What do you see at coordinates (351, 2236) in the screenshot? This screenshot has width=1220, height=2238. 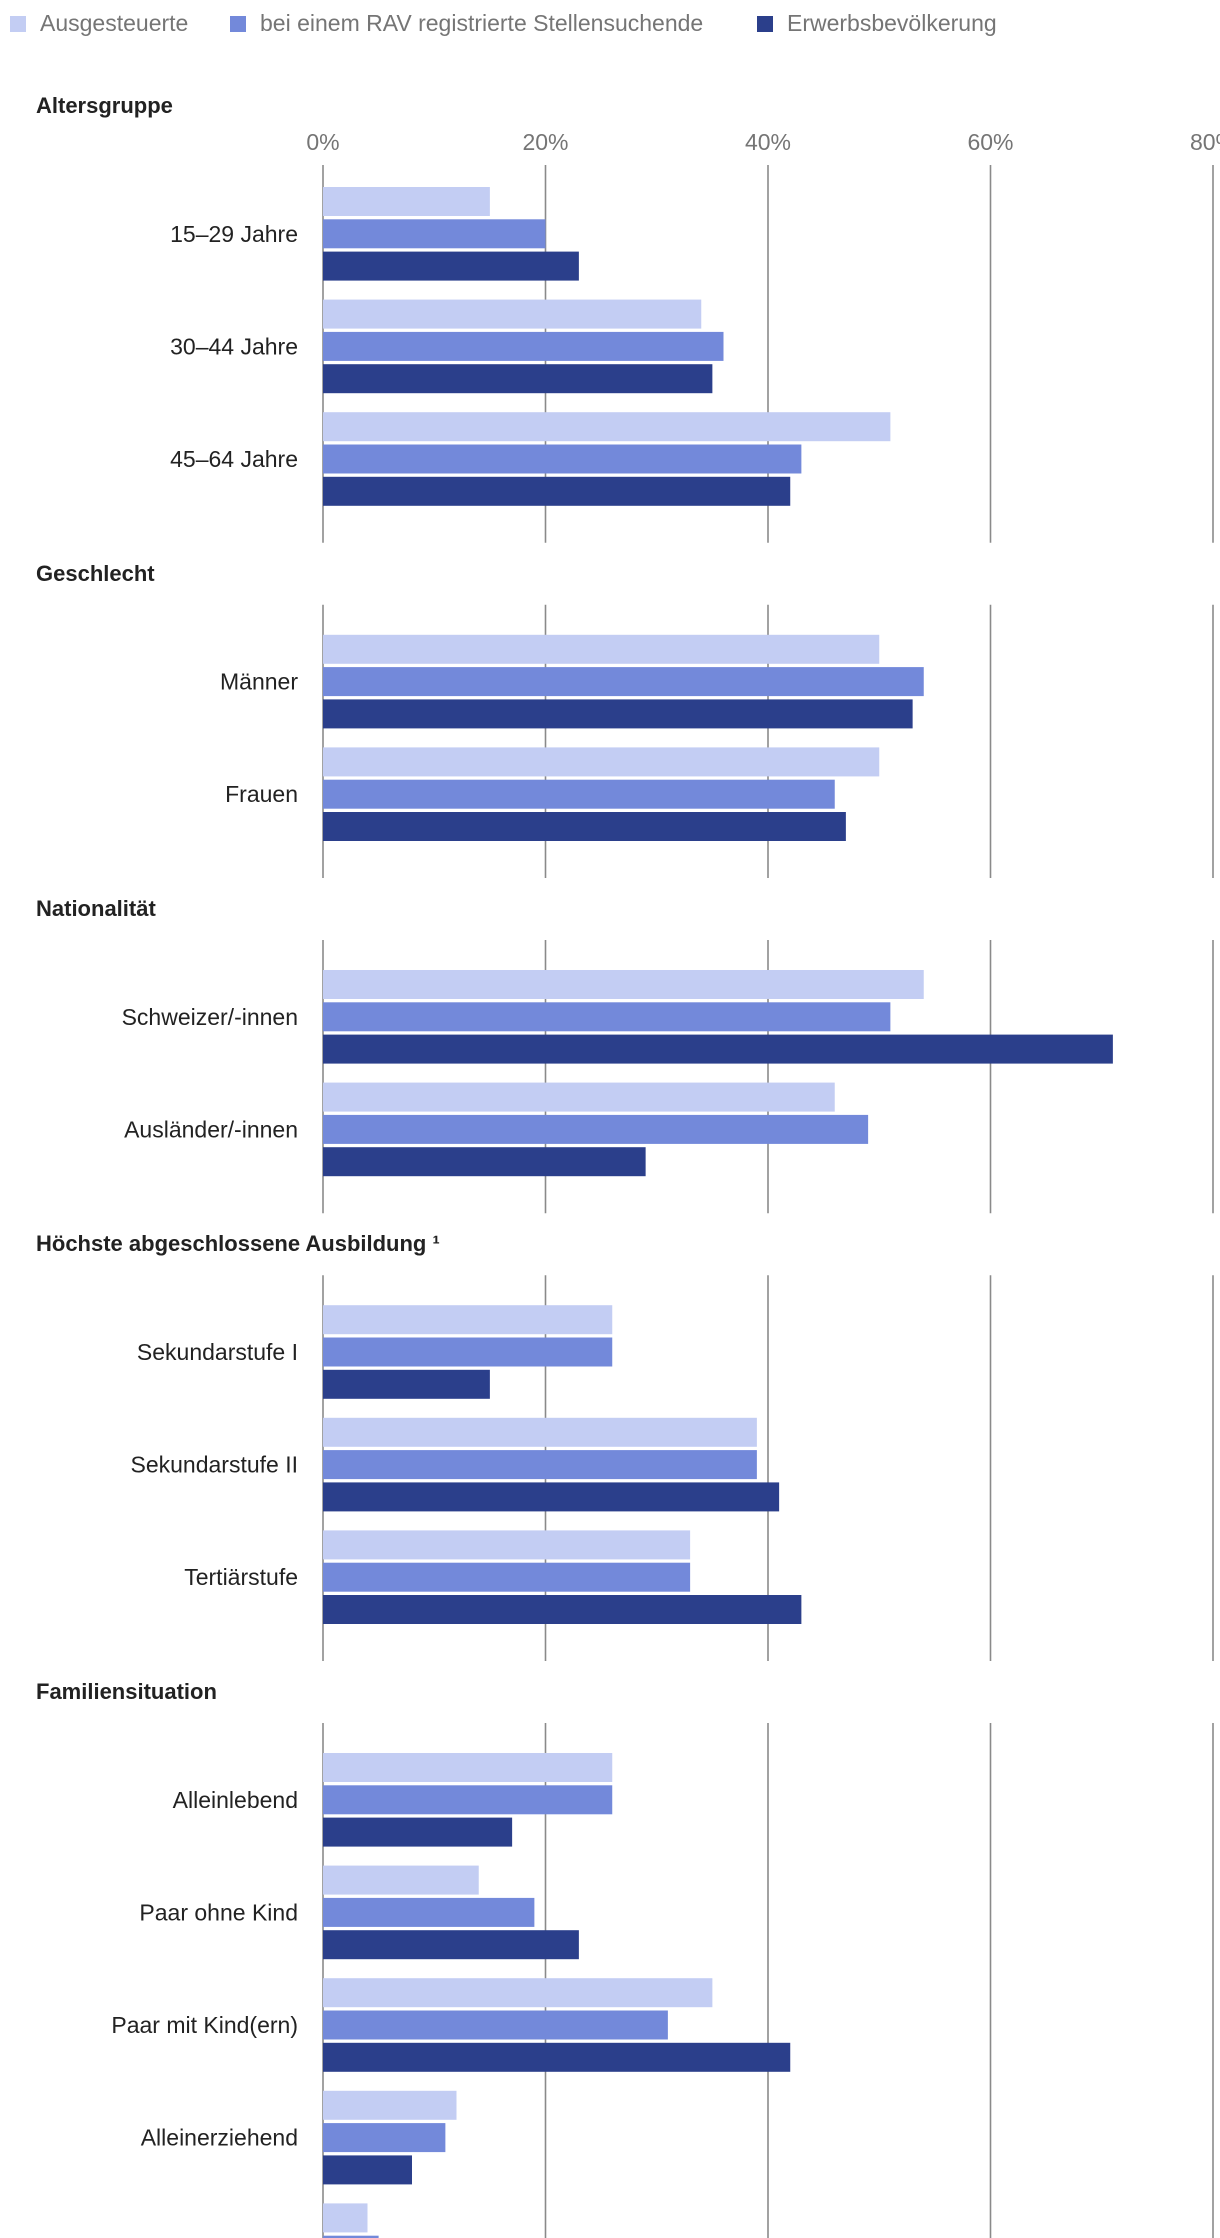 I see `bar-andere-familiensituation-bei-einem-rav-registrierte-stellensuchende` at bounding box center [351, 2236].